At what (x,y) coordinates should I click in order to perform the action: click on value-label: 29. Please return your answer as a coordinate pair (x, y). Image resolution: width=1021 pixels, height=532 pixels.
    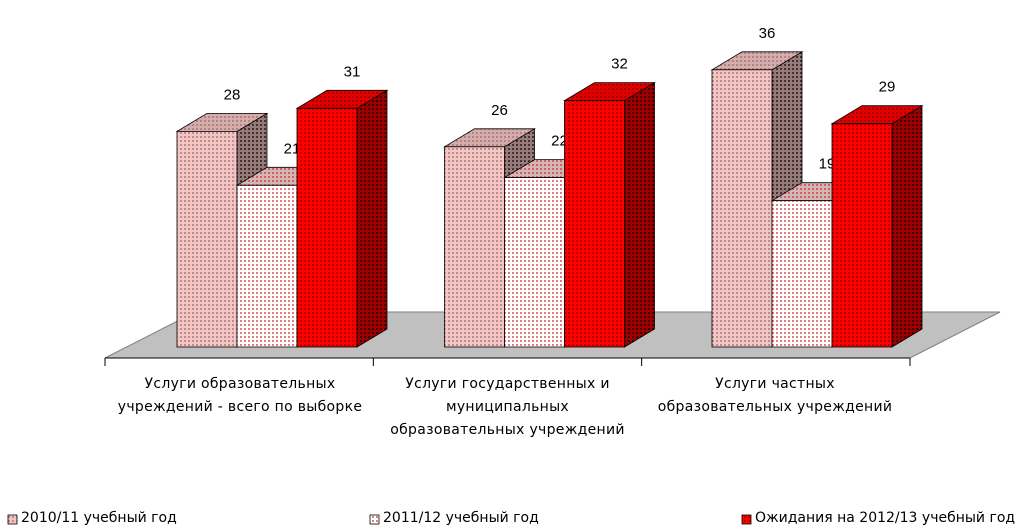
    Looking at the image, I should click on (887, 87).